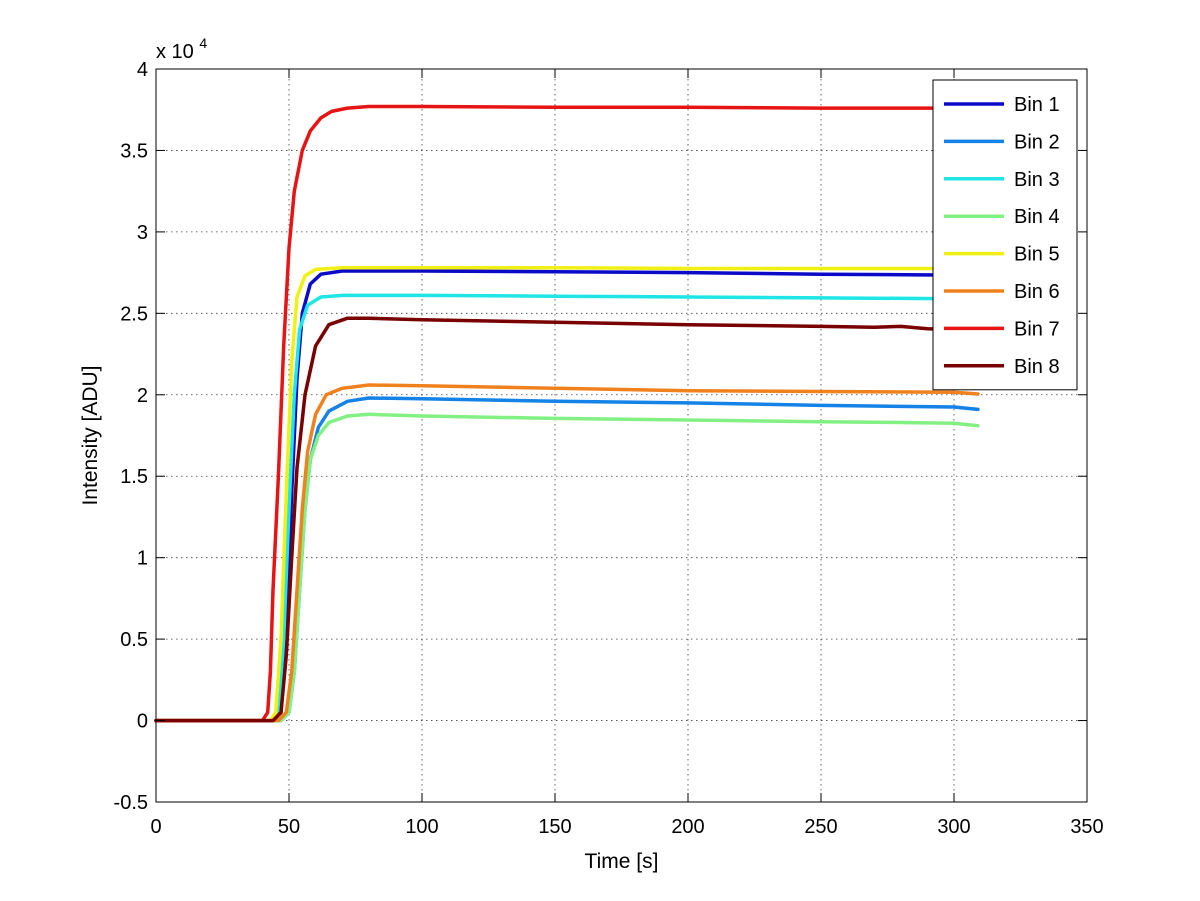 This screenshot has height=901, width=1200. Describe the element at coordinates (1037, 142) in the screenshot. I see `legend-label-bin-2: Bin 2` at that location.